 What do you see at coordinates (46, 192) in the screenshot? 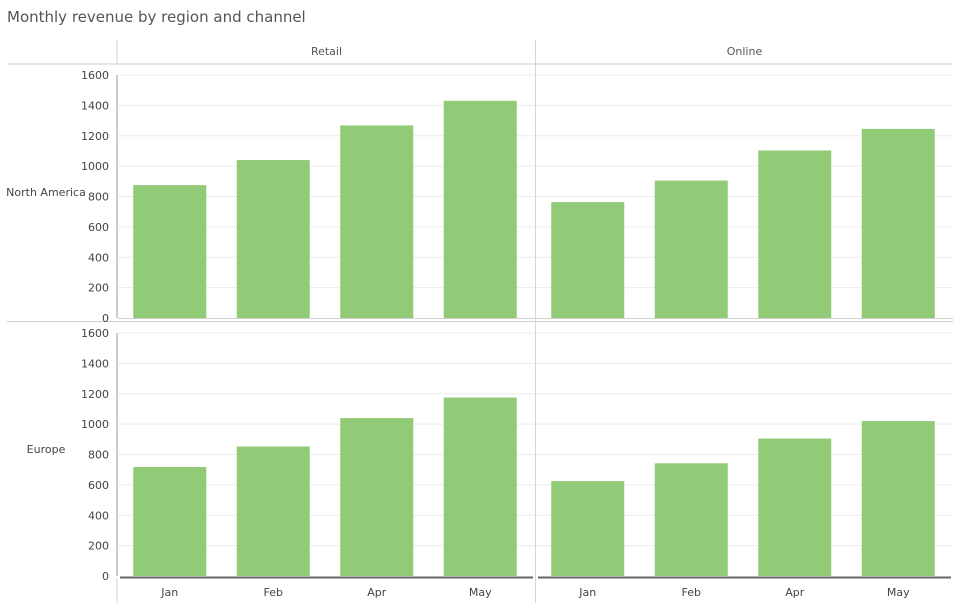
I see `row-label-north-america: North America` at bounding box center [46, 192].